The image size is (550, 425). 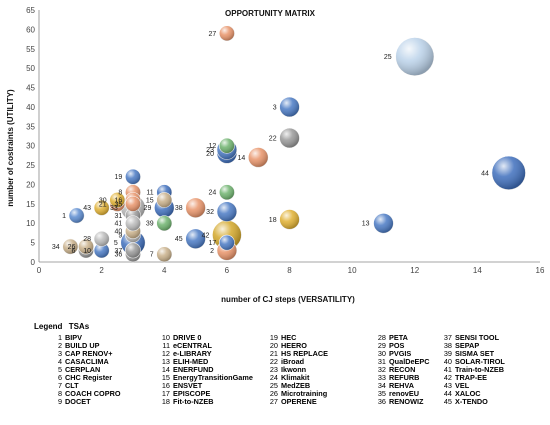 I want to click on y-tick-label: 30, so click(x=30, y=146).